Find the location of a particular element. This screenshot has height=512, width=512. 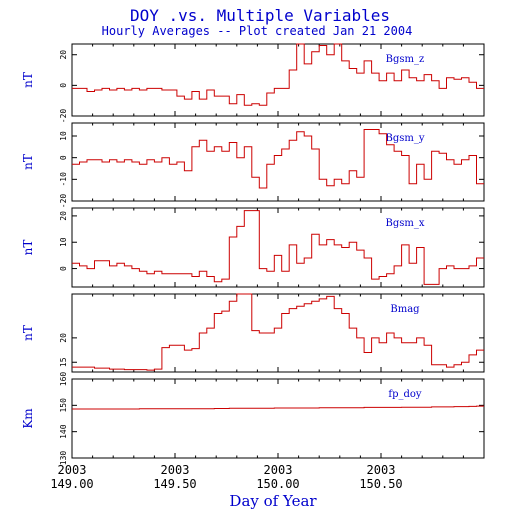

chart-title: DOY .vs. Multiple Variables is located at coordinates (260, 15).